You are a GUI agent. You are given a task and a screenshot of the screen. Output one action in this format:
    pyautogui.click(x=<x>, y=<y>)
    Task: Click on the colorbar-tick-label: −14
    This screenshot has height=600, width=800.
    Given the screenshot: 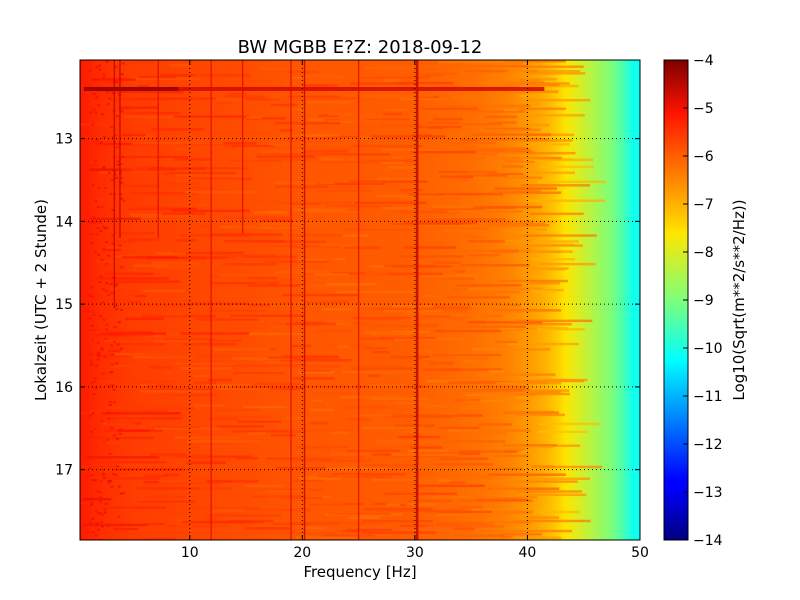 What is the action you would take?
    pyautogui.click(x=708, y=541)
    